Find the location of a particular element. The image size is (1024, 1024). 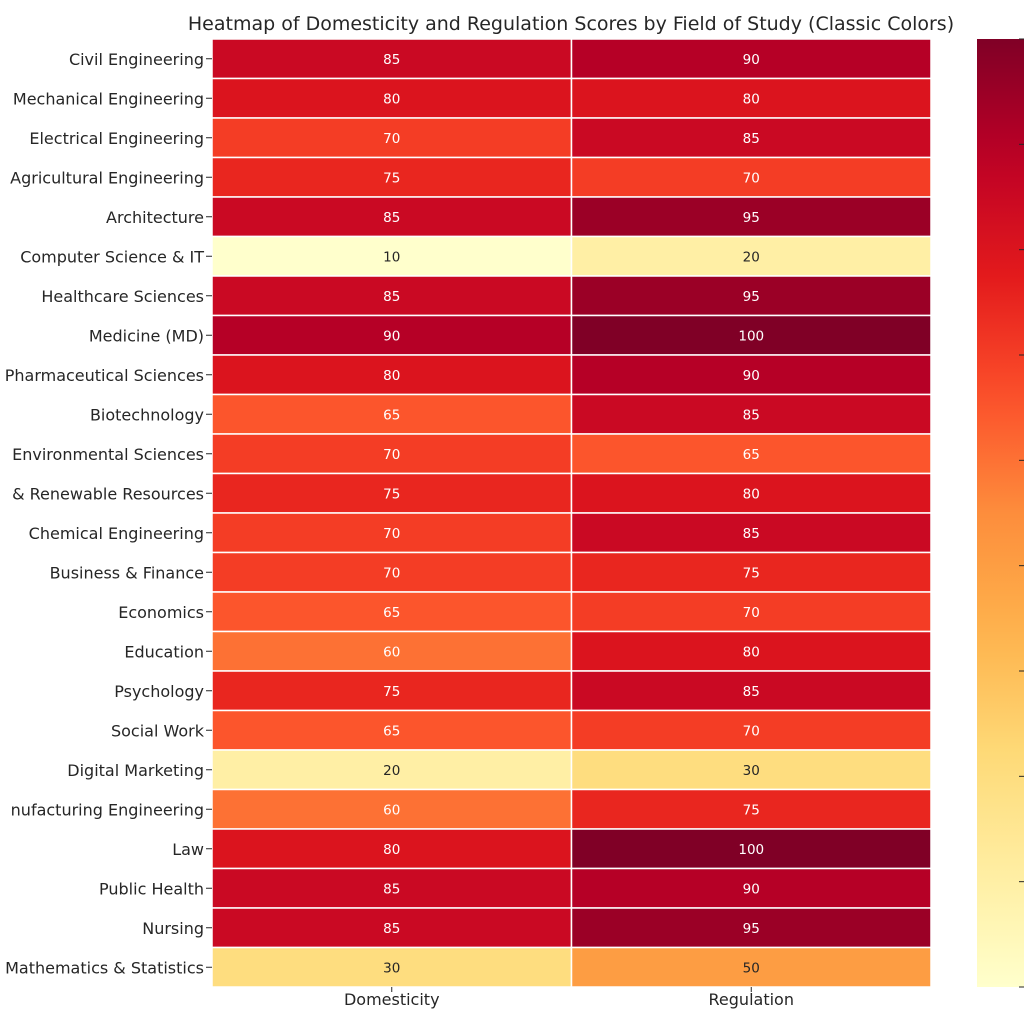

row-label-agricultural-engineering: Agricultural Engineering is located at coordinates (107, 177).